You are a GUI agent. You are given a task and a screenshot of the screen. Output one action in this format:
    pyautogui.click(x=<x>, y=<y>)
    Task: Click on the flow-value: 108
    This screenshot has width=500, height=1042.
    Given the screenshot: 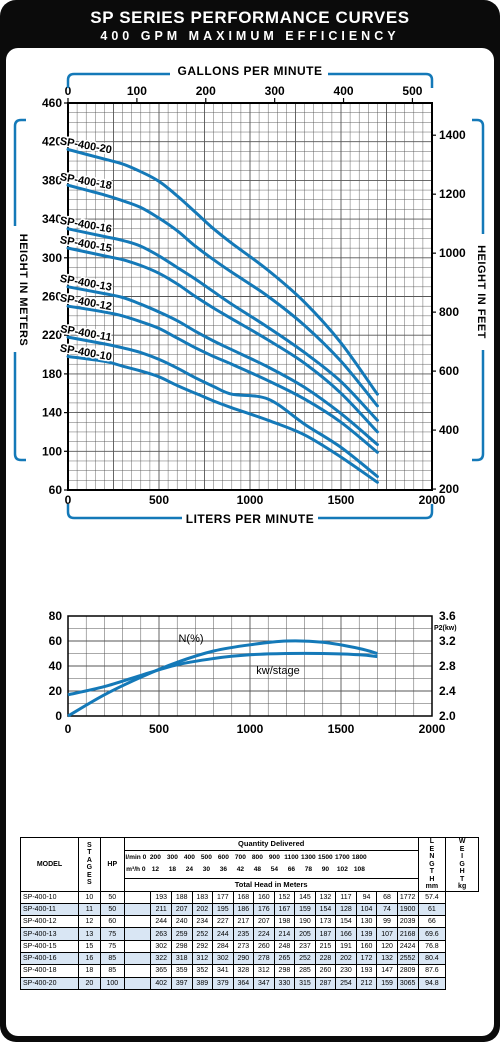 What is the action you would take?
    pyautogui.click(x=359, y=870)
    